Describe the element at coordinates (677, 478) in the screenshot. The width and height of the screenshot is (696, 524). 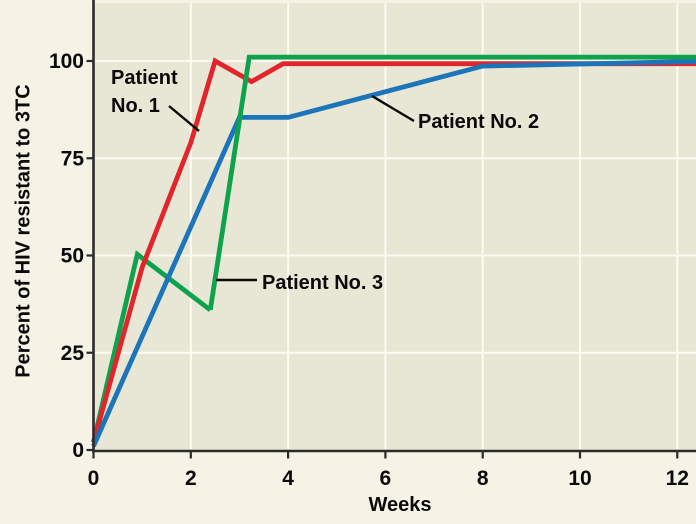
I see `x-tick-label: 12` at that location.